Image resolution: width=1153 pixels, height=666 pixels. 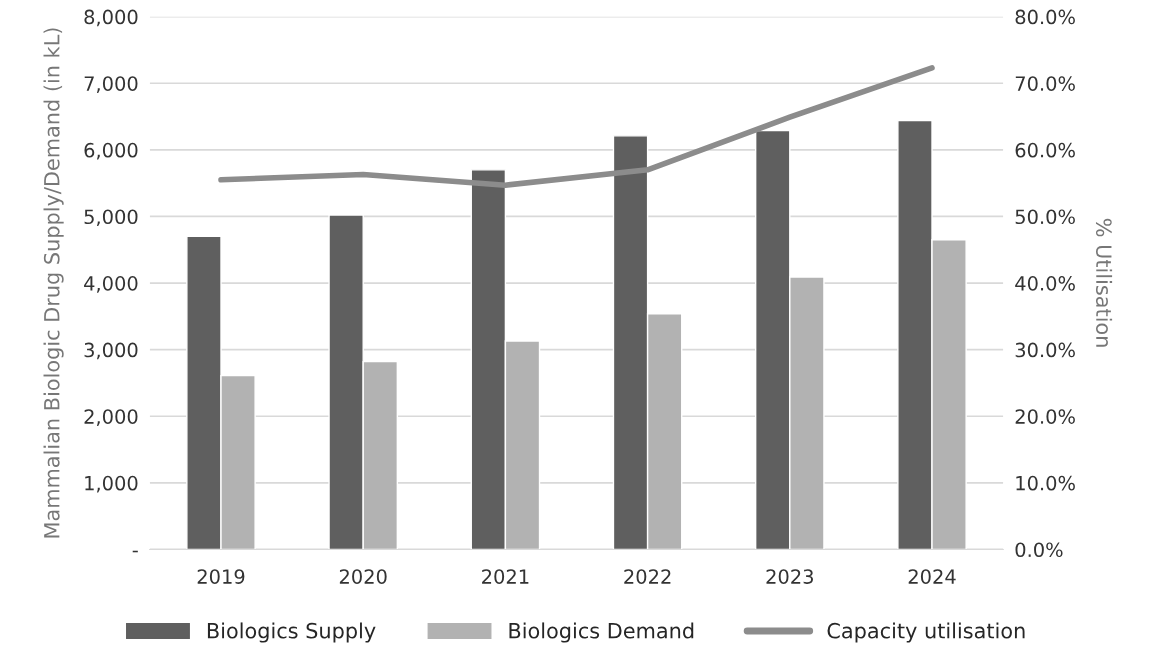 I want to click on x-tick-label: 2019, so click(x=221, y=576).